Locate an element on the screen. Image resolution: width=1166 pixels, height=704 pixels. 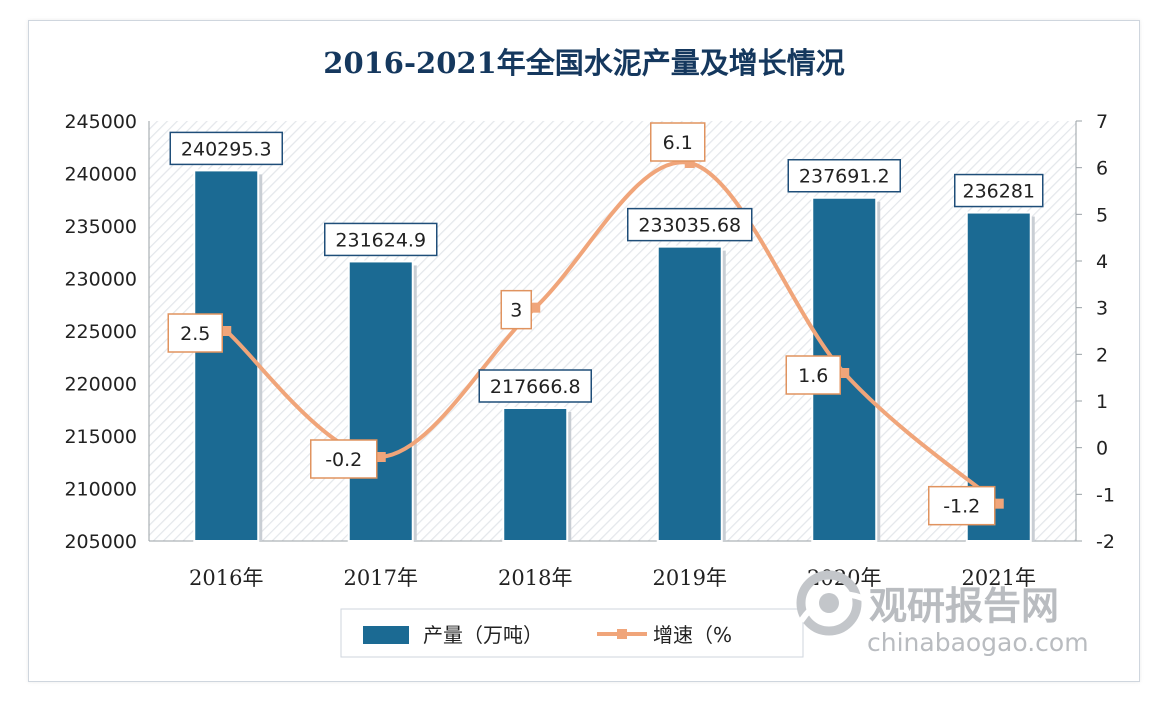
x-category-label: 2019年 is located at coordinates (690, 578).